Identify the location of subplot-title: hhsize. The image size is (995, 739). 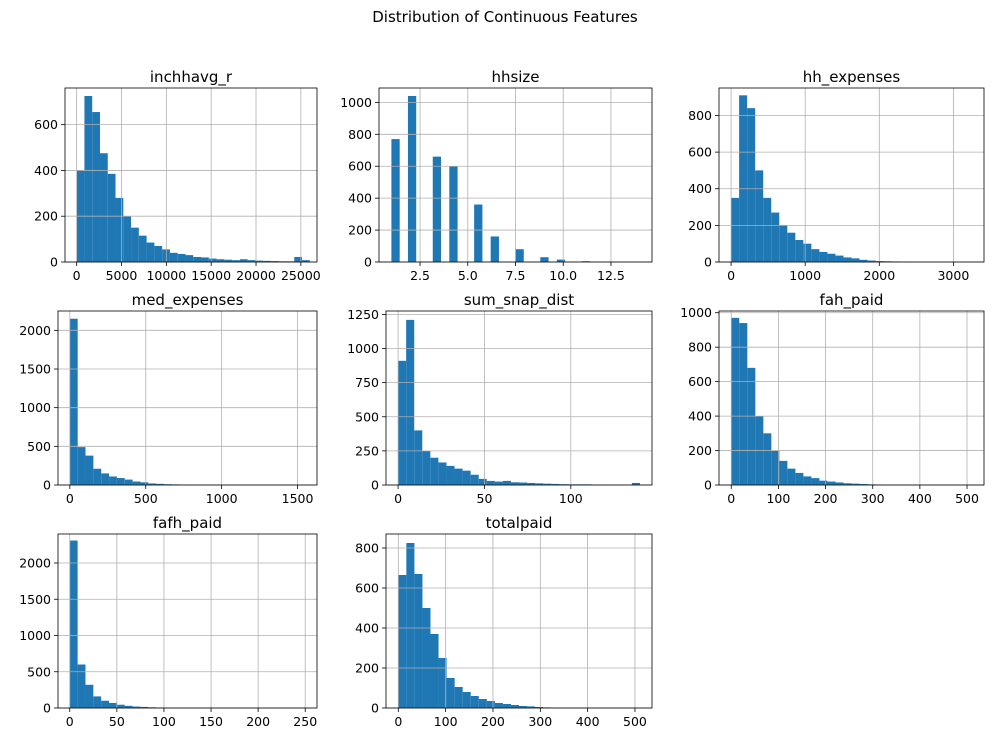
(515, 77).